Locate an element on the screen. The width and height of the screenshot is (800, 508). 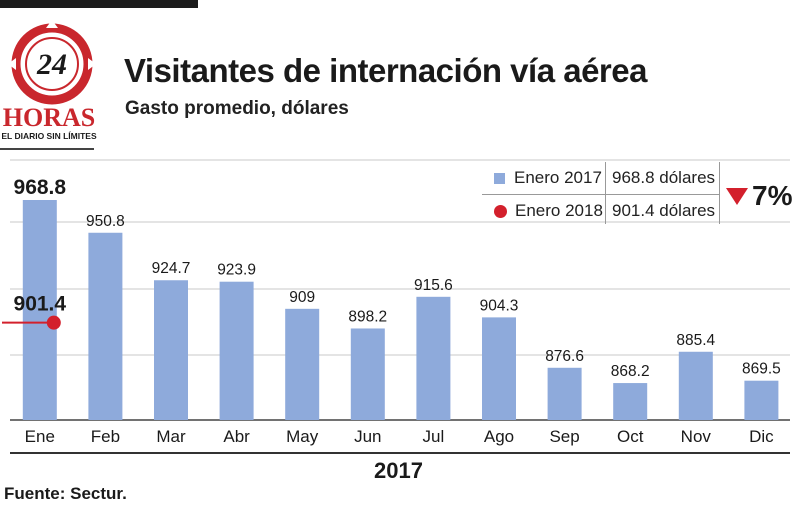
percent-change-value: 7% is located at coordinates (772, 195).